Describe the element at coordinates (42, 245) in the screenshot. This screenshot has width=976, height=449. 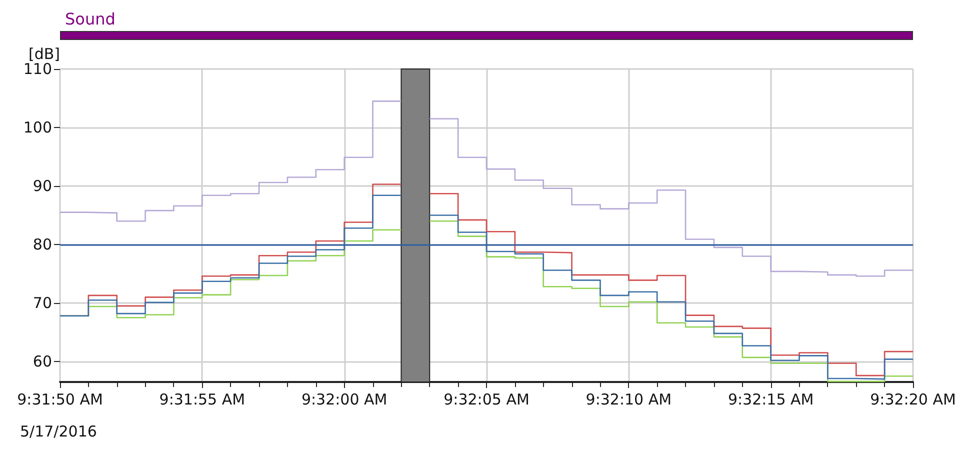
I see `y-tick-label: 80` at that location.